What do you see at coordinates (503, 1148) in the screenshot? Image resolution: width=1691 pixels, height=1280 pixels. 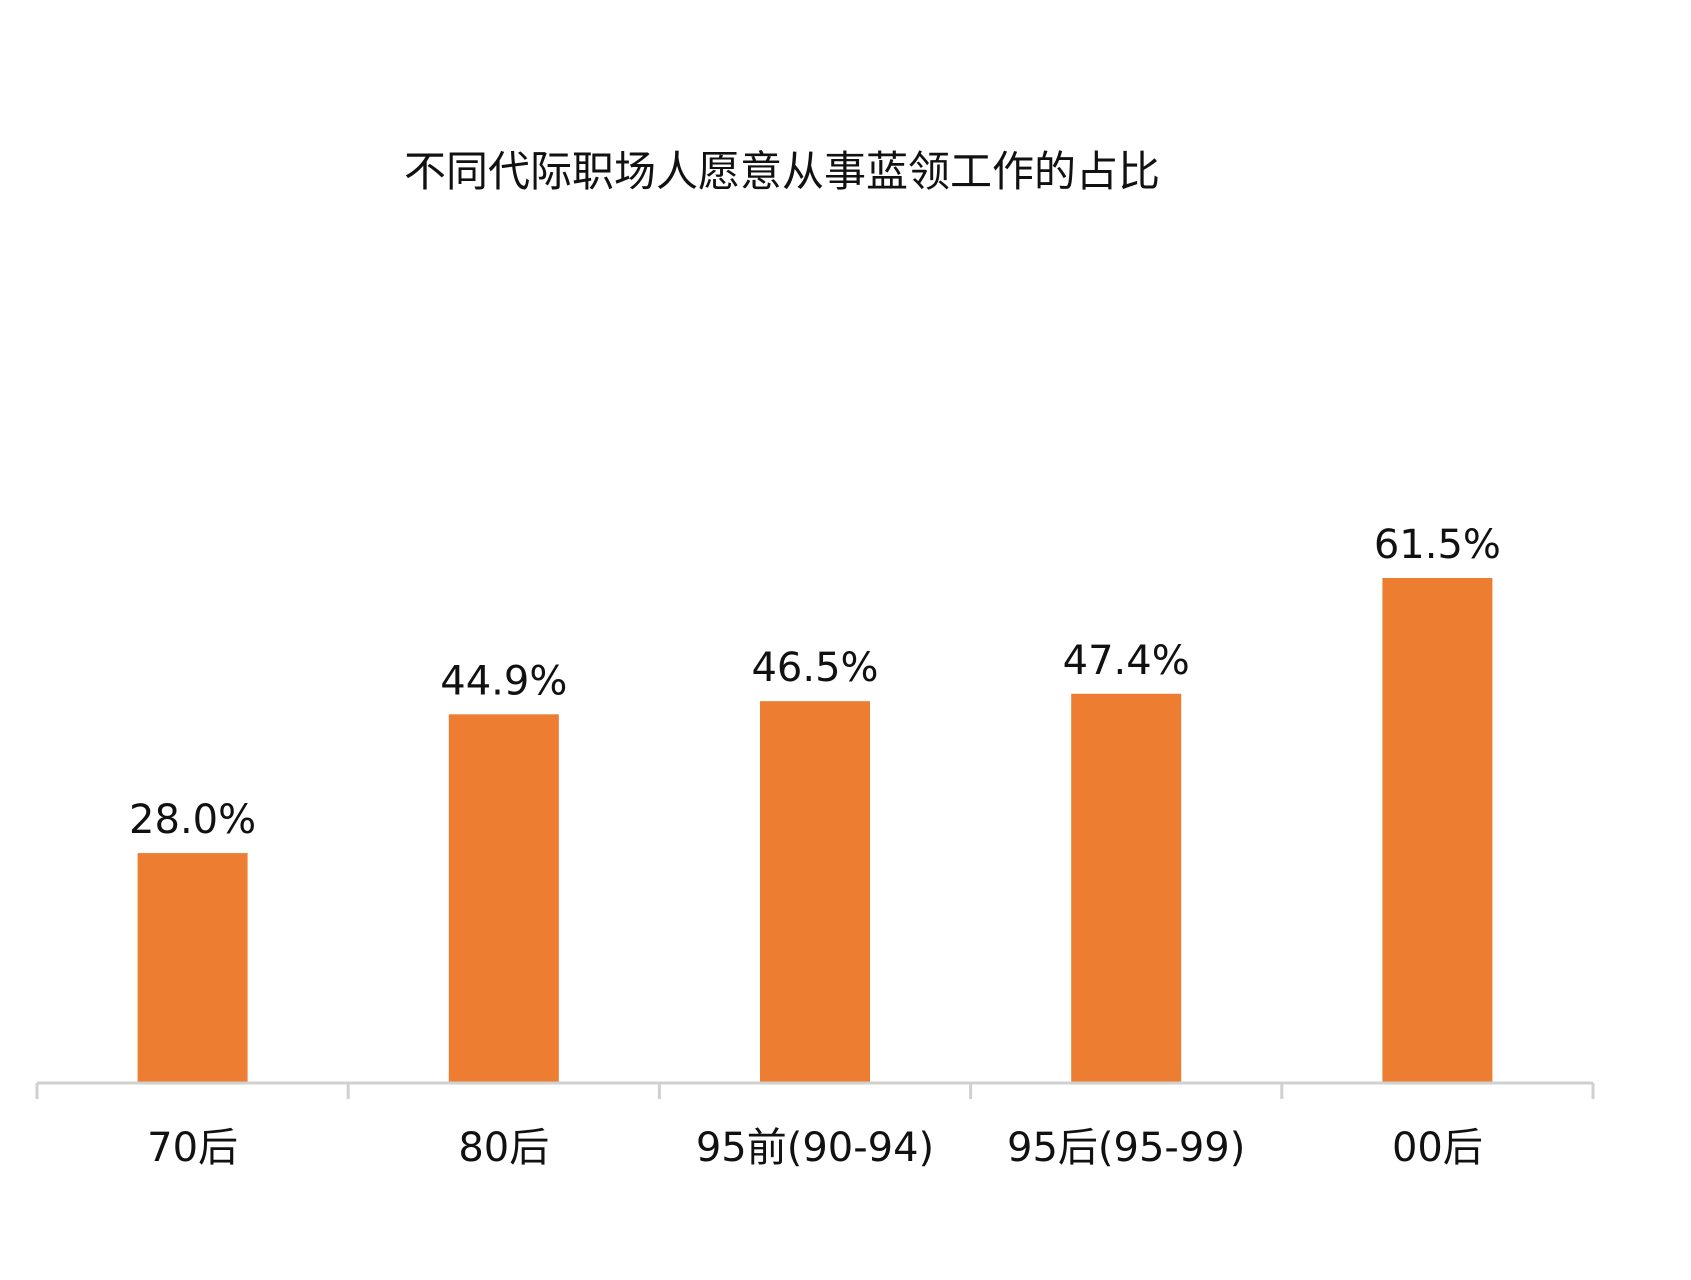 I see `x-tick-label: 80后` at bounding box center [503, 1148].